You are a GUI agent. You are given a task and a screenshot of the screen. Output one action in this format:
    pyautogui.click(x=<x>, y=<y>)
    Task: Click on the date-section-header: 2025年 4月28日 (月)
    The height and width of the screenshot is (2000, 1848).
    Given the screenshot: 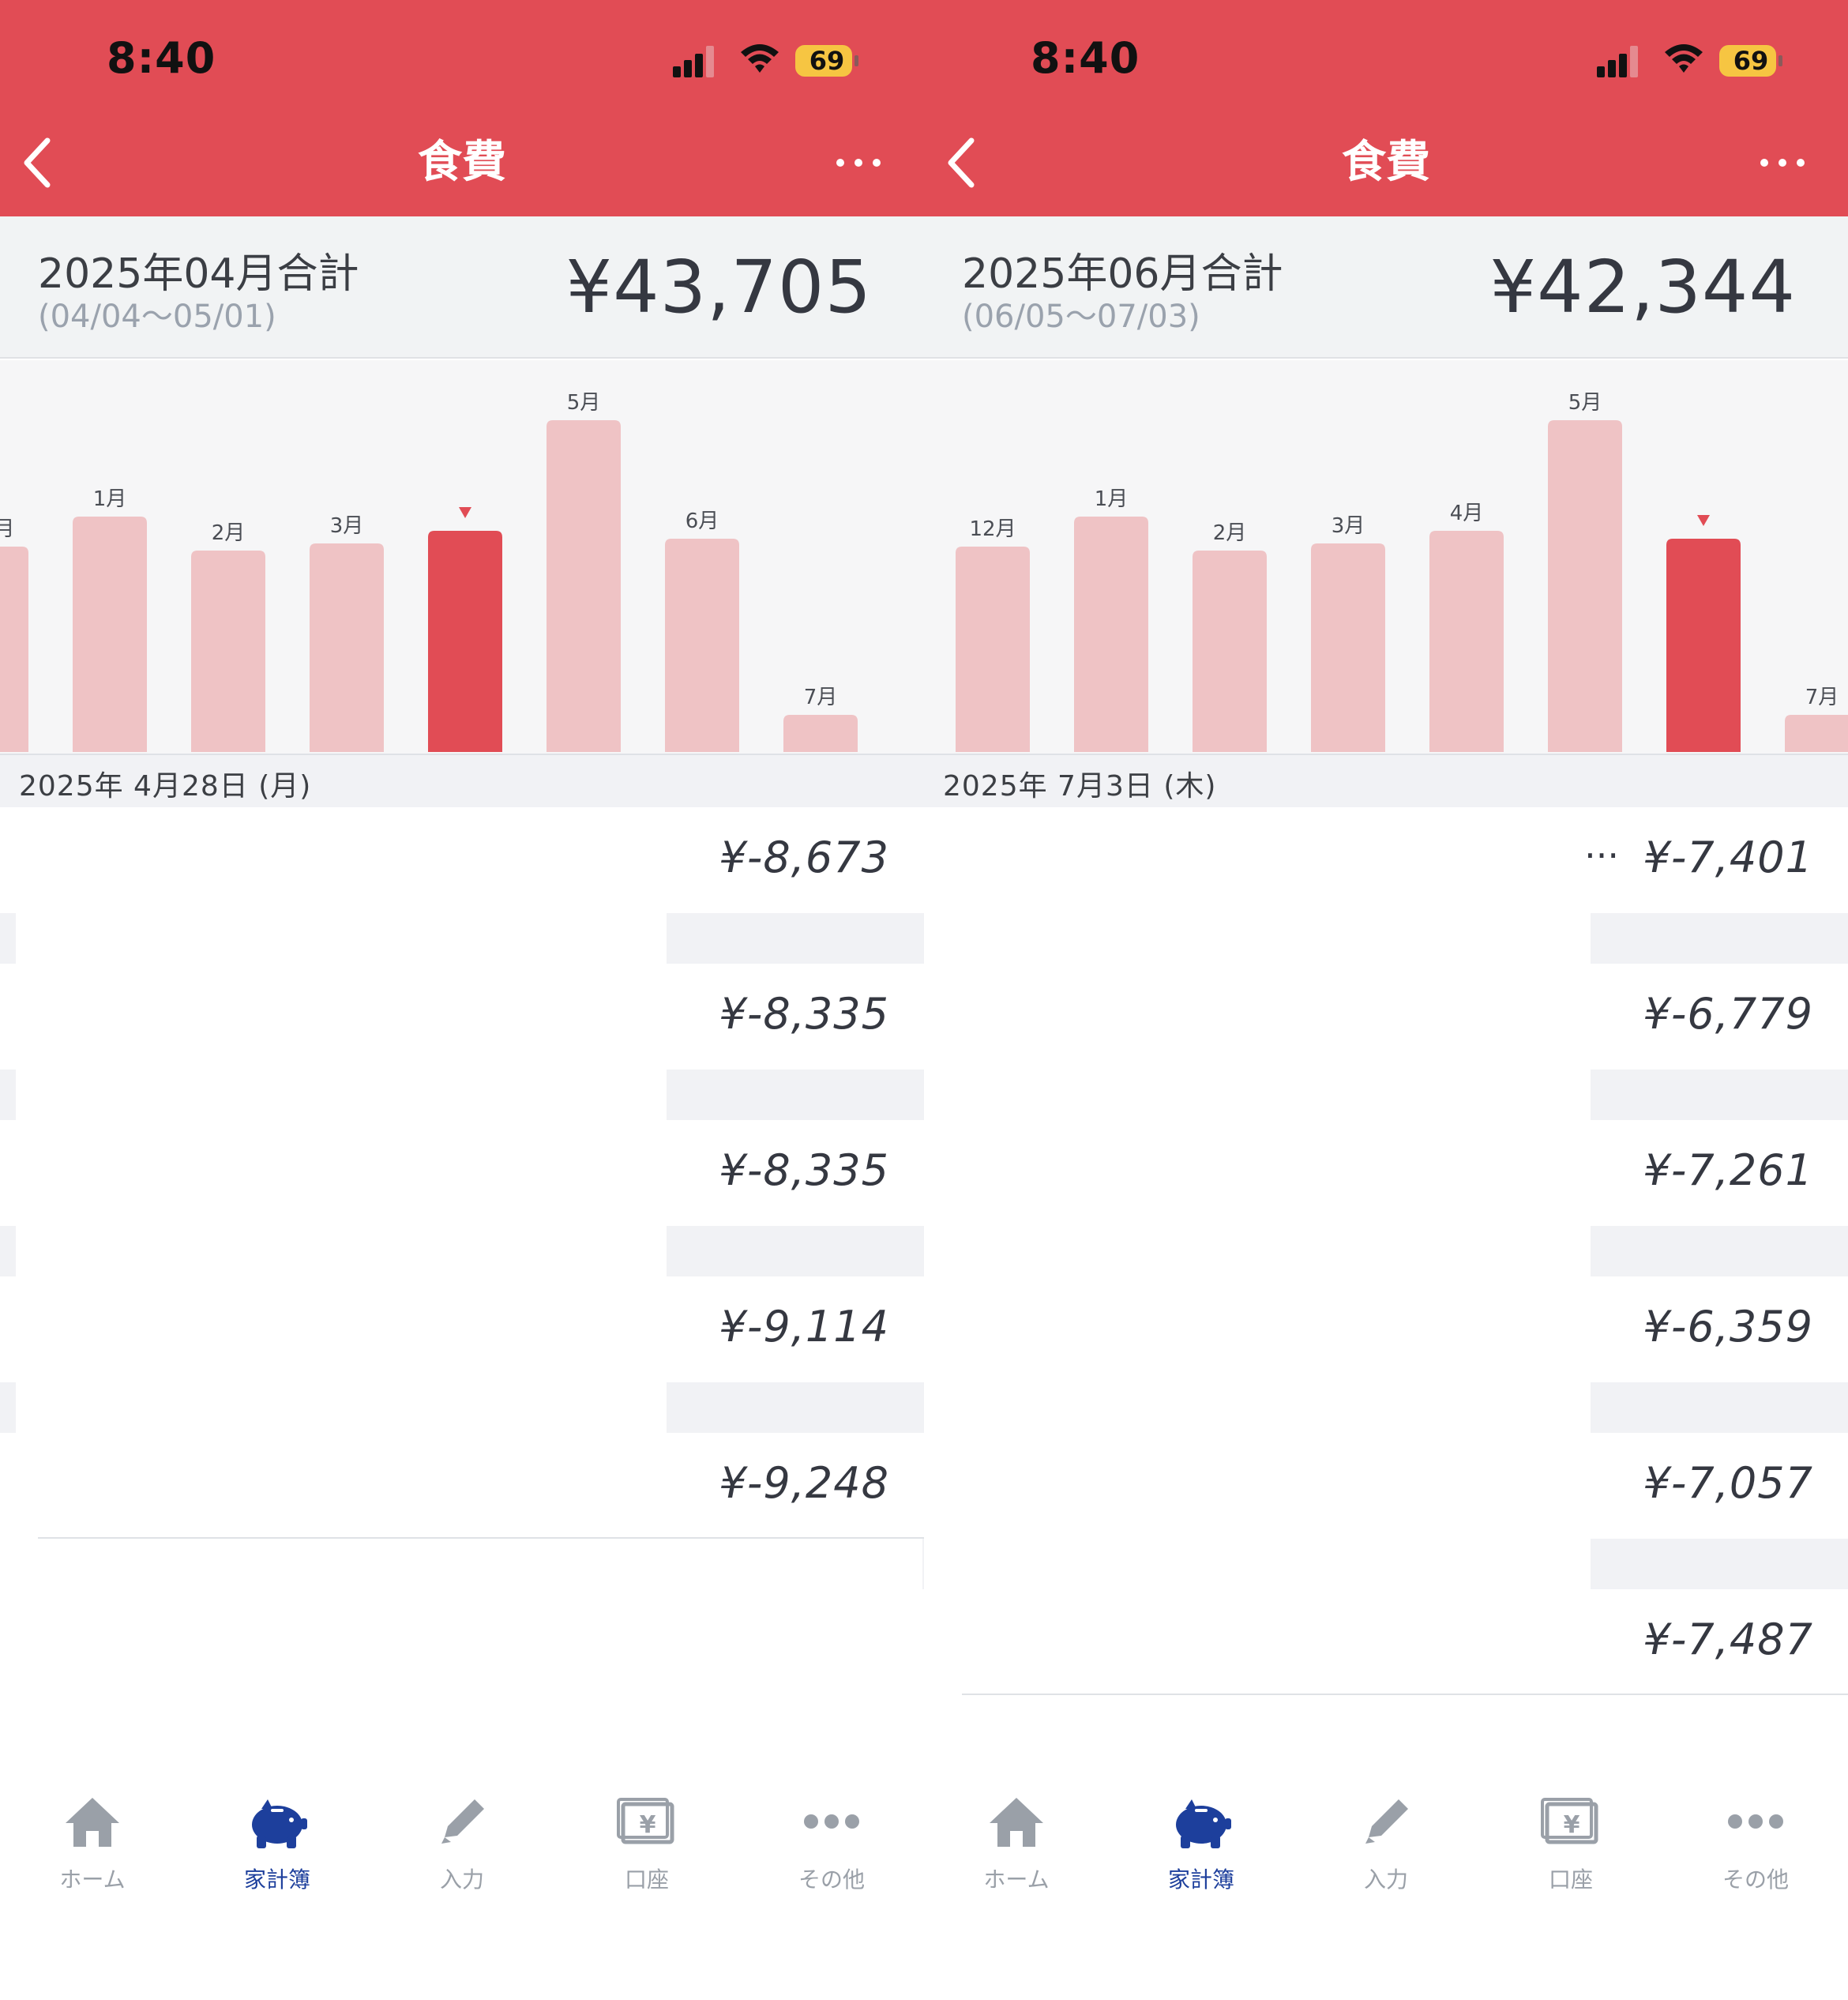 What is the action you would take?
    pyautogui.click(x=462, y=781)
    